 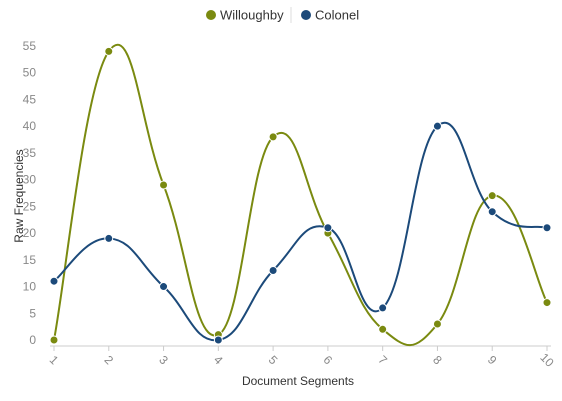 I want to click on x-tick-label: 5, so click(x=273, y=360).